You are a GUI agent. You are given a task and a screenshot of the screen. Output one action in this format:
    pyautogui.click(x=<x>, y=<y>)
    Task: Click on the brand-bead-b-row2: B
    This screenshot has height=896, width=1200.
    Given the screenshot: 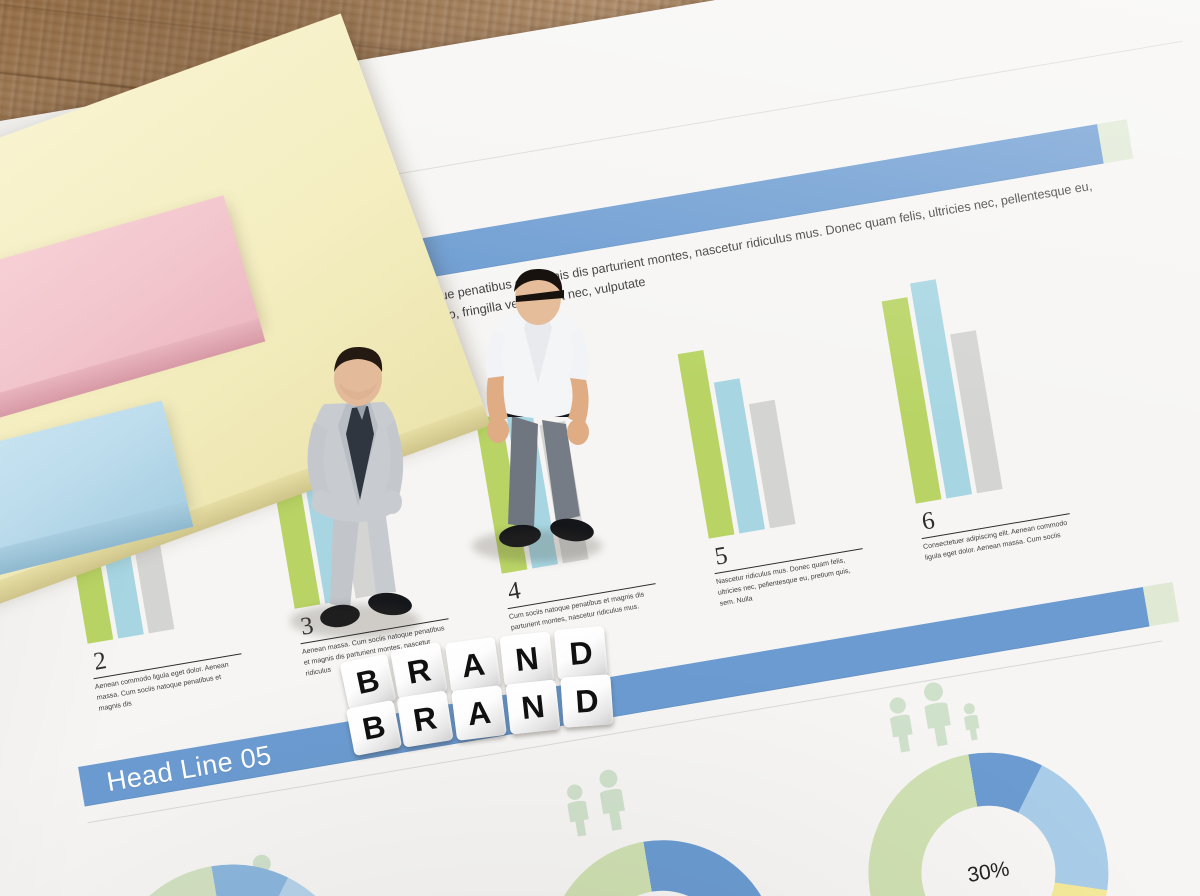 What is the action you would take?
    pyautogui.click(x=374, y=728)
    